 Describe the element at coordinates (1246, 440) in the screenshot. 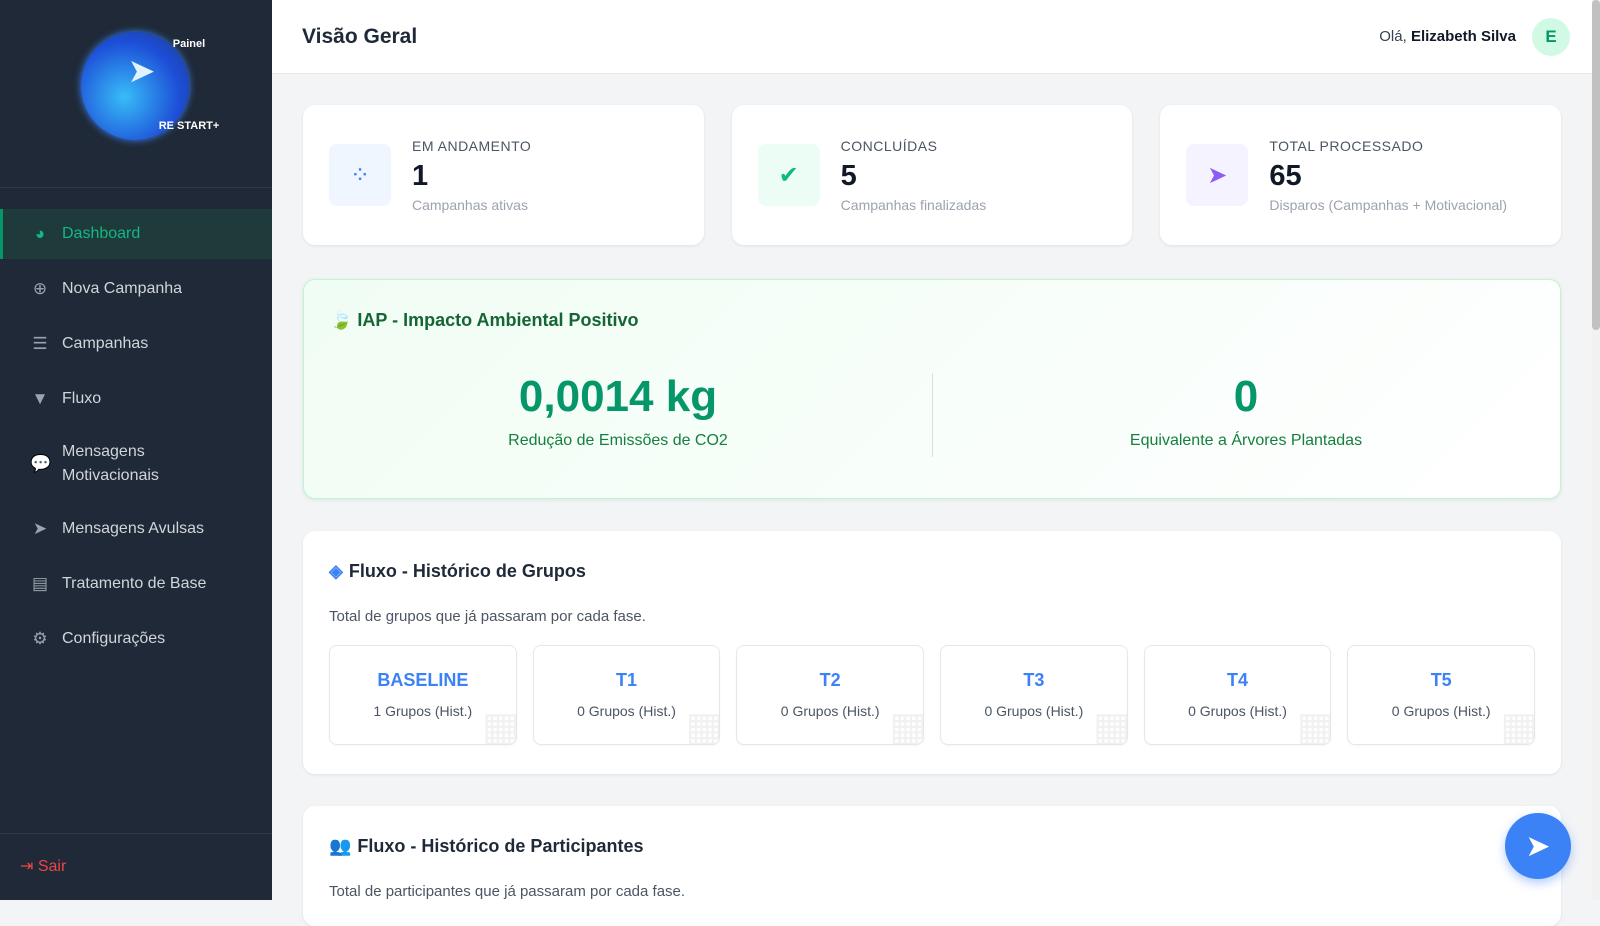

I see `trees-label: Equivalente a Árvores Plantadas` at that location.